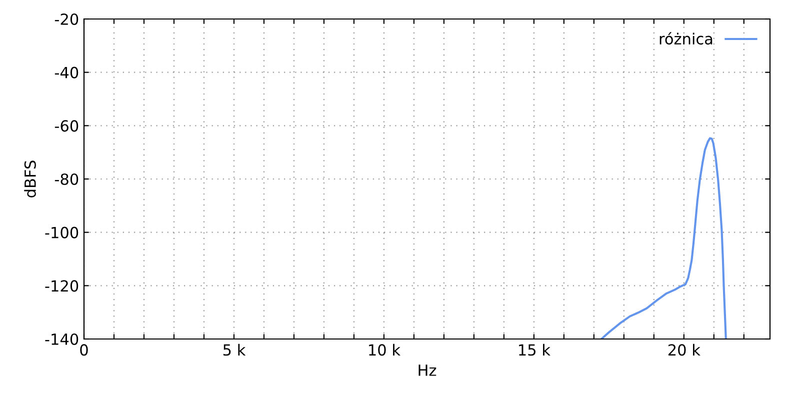 This screenshot has height=400, width=800. Describe the element at coordinates (30, 179) in the screenshot. I see `y-axis-title: dBFS` at that location.